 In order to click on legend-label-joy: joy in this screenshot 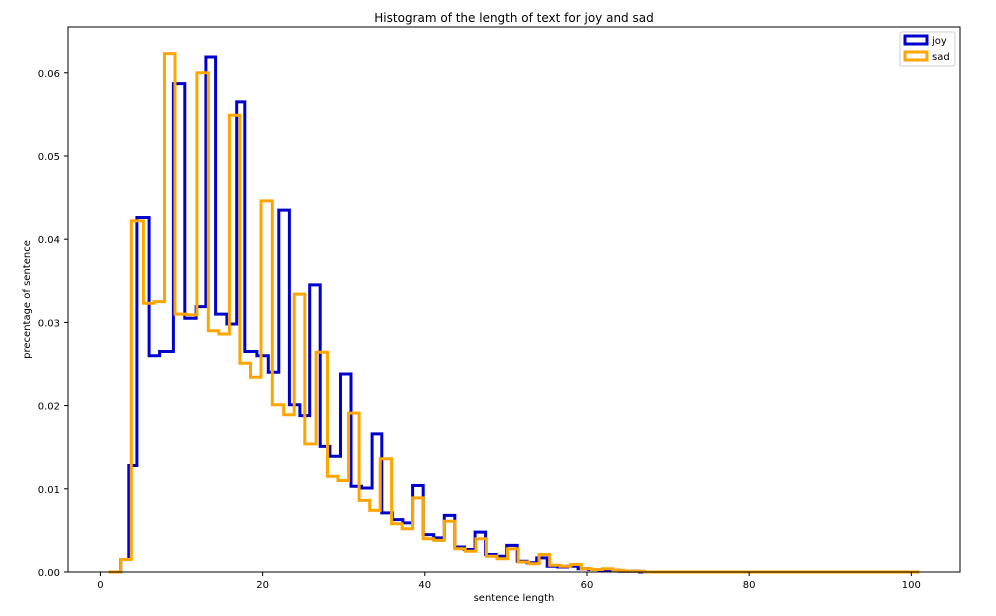, I will do `click(939, 41)`.